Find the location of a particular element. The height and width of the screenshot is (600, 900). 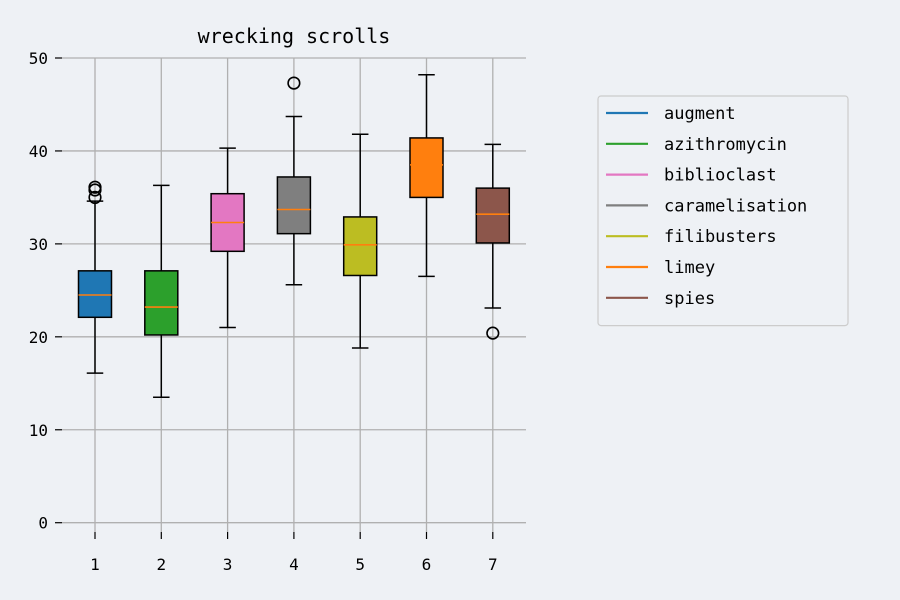

legend-item-limey: limey is located at coordinates (660, 268).